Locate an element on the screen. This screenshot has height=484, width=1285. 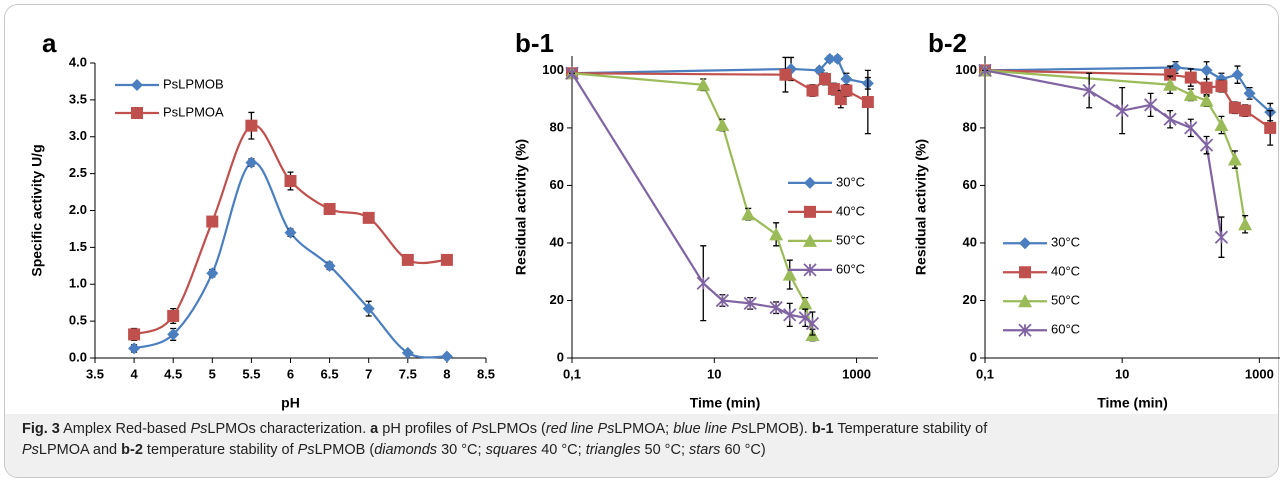
caption-text: 40 °C; is located at coordinates (561, 450).